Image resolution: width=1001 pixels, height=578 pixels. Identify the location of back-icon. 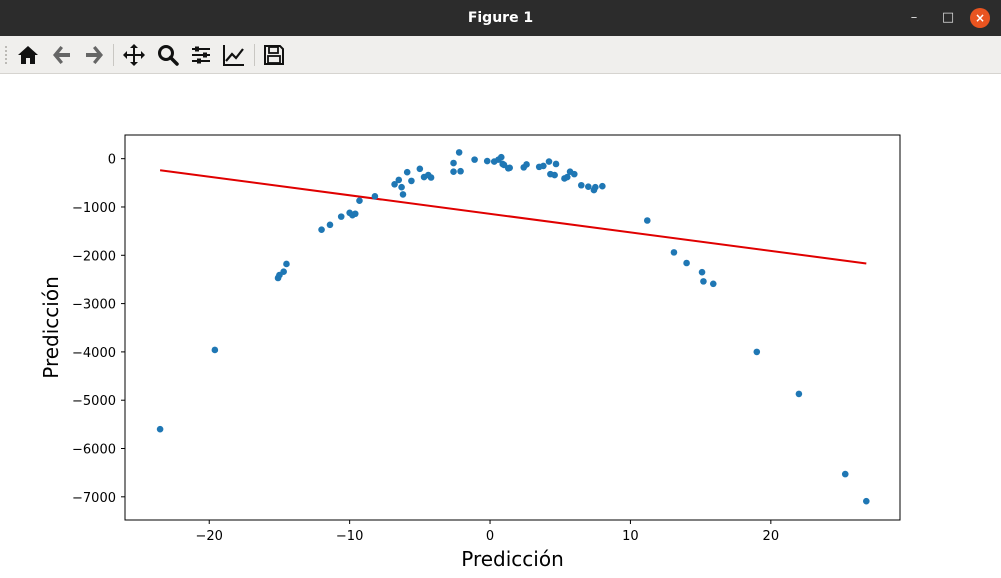
(61, 55).